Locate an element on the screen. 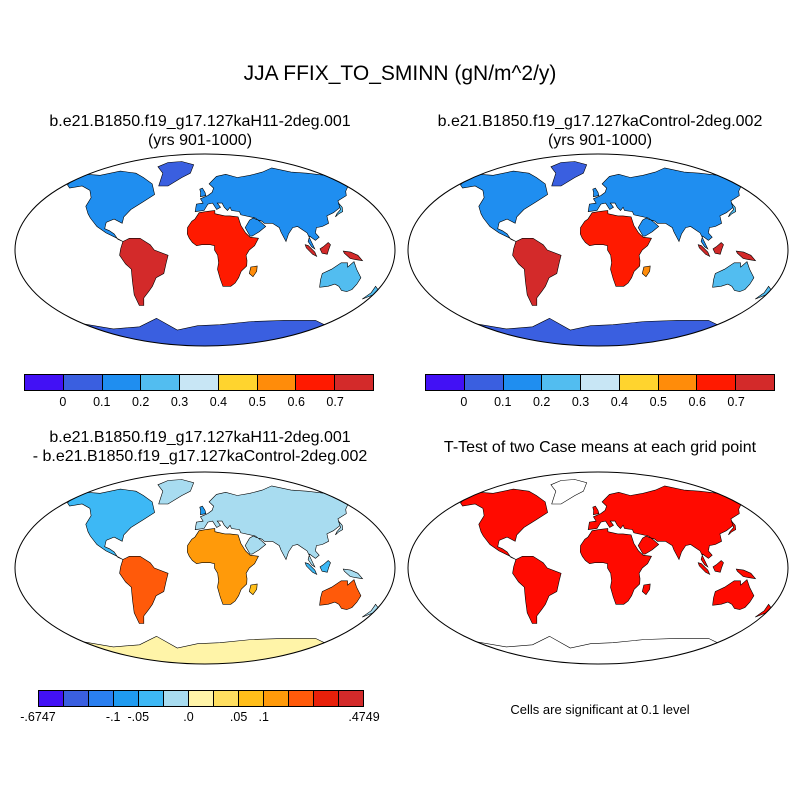 This screenshot has width=800, height=800. colorbar-difference is located at coordinates (201, 698).